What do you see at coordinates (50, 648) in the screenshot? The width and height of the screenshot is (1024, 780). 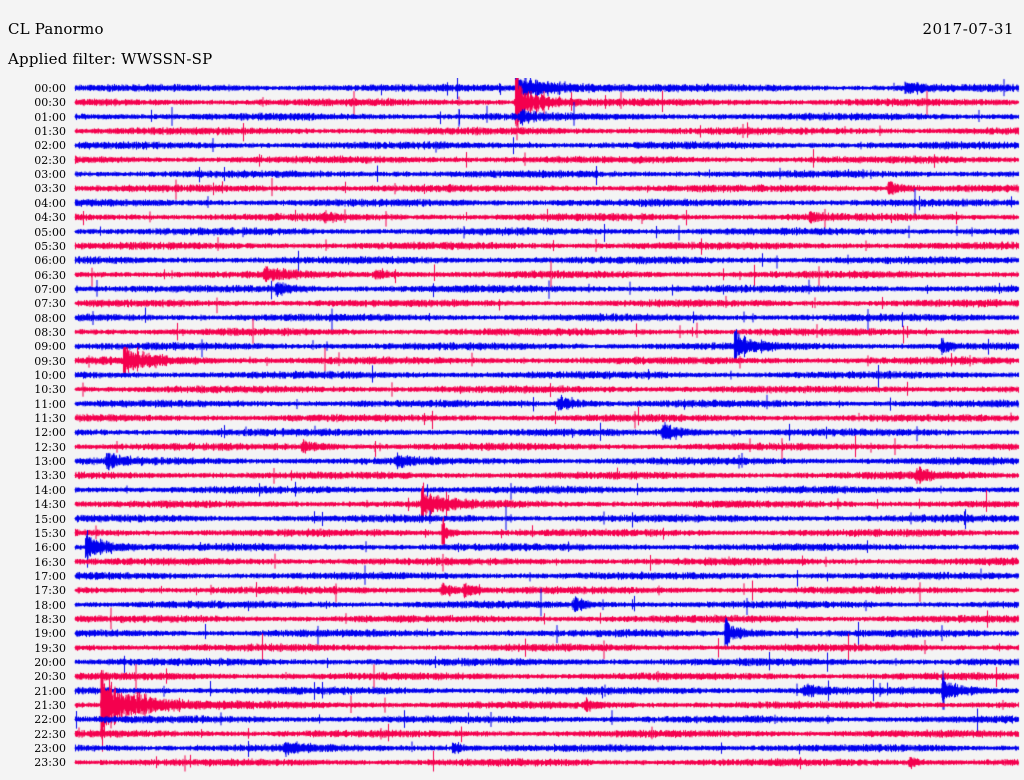 I see `time-label: 19:30` at bounding box center [50, 648].